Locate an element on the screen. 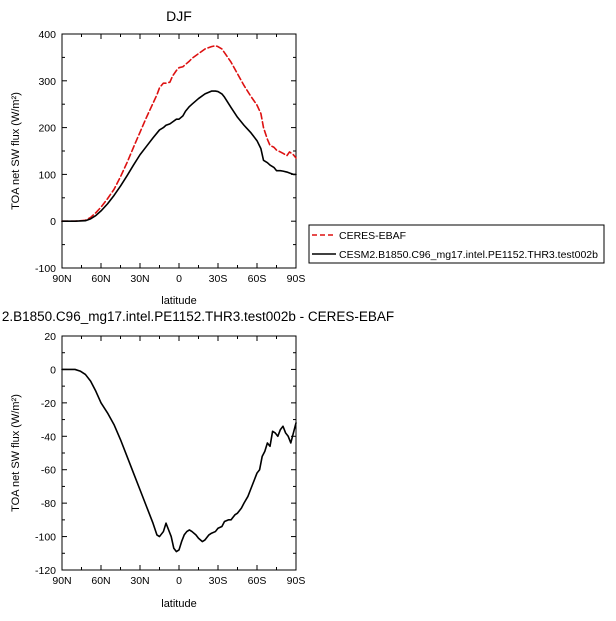  top-y-tick-label: 300 is located at coordinates (47, 82).